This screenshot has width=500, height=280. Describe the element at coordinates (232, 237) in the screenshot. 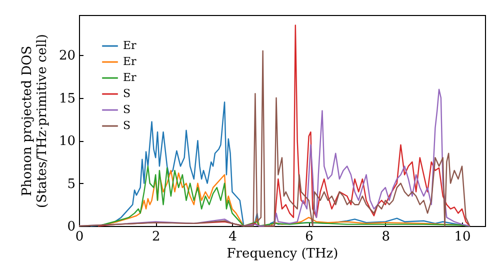

I see `x-tick-label: 4` at that location.